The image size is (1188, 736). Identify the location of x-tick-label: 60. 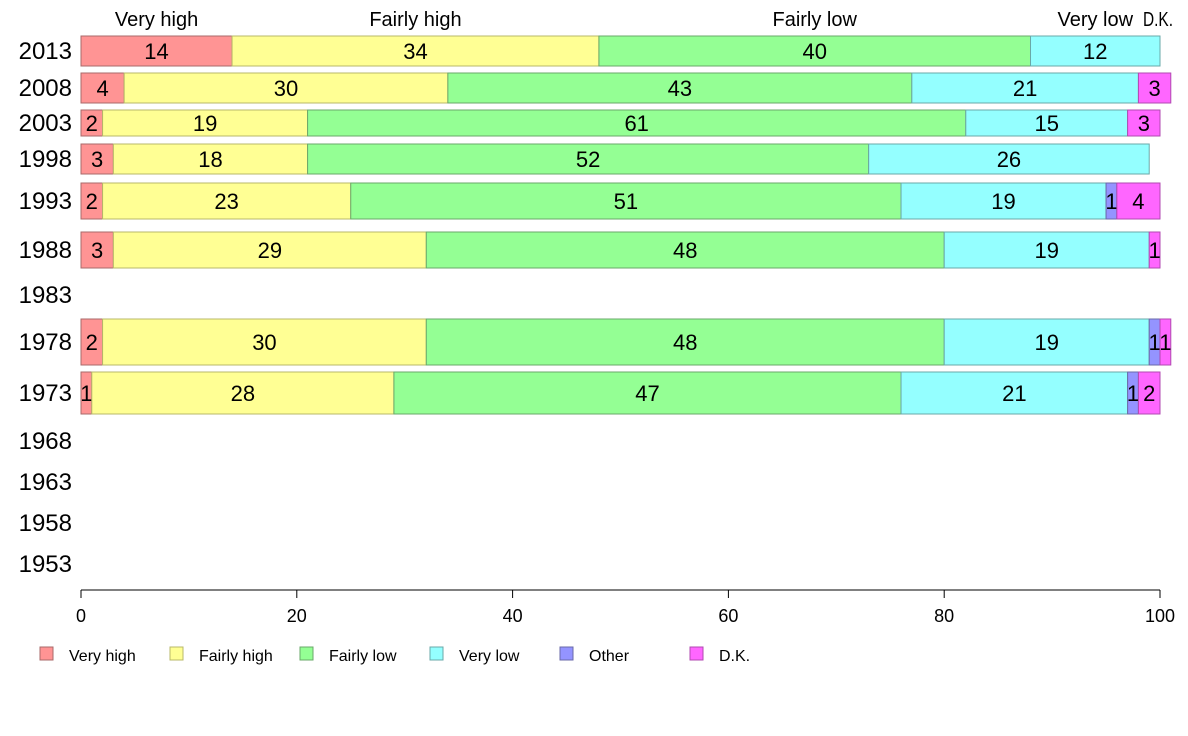
(728, 616).